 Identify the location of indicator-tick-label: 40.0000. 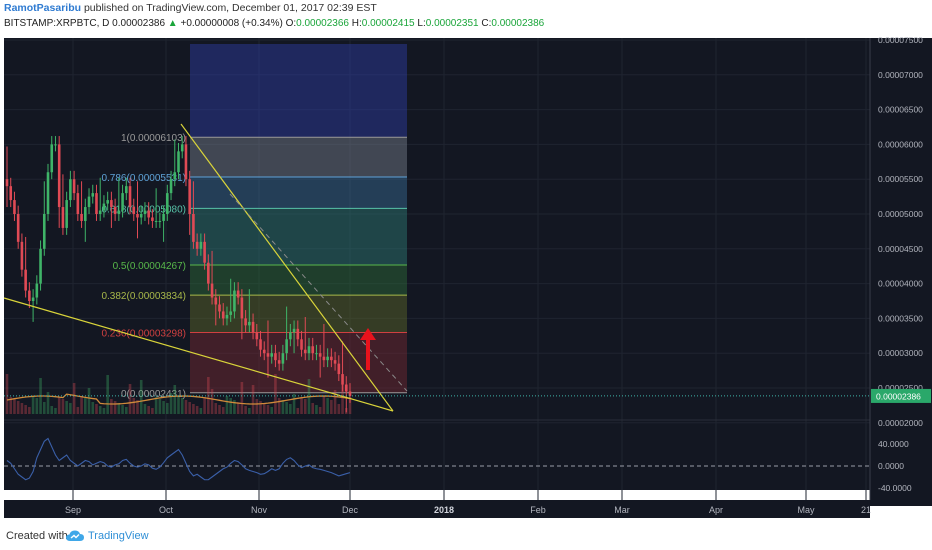
(893, 444).